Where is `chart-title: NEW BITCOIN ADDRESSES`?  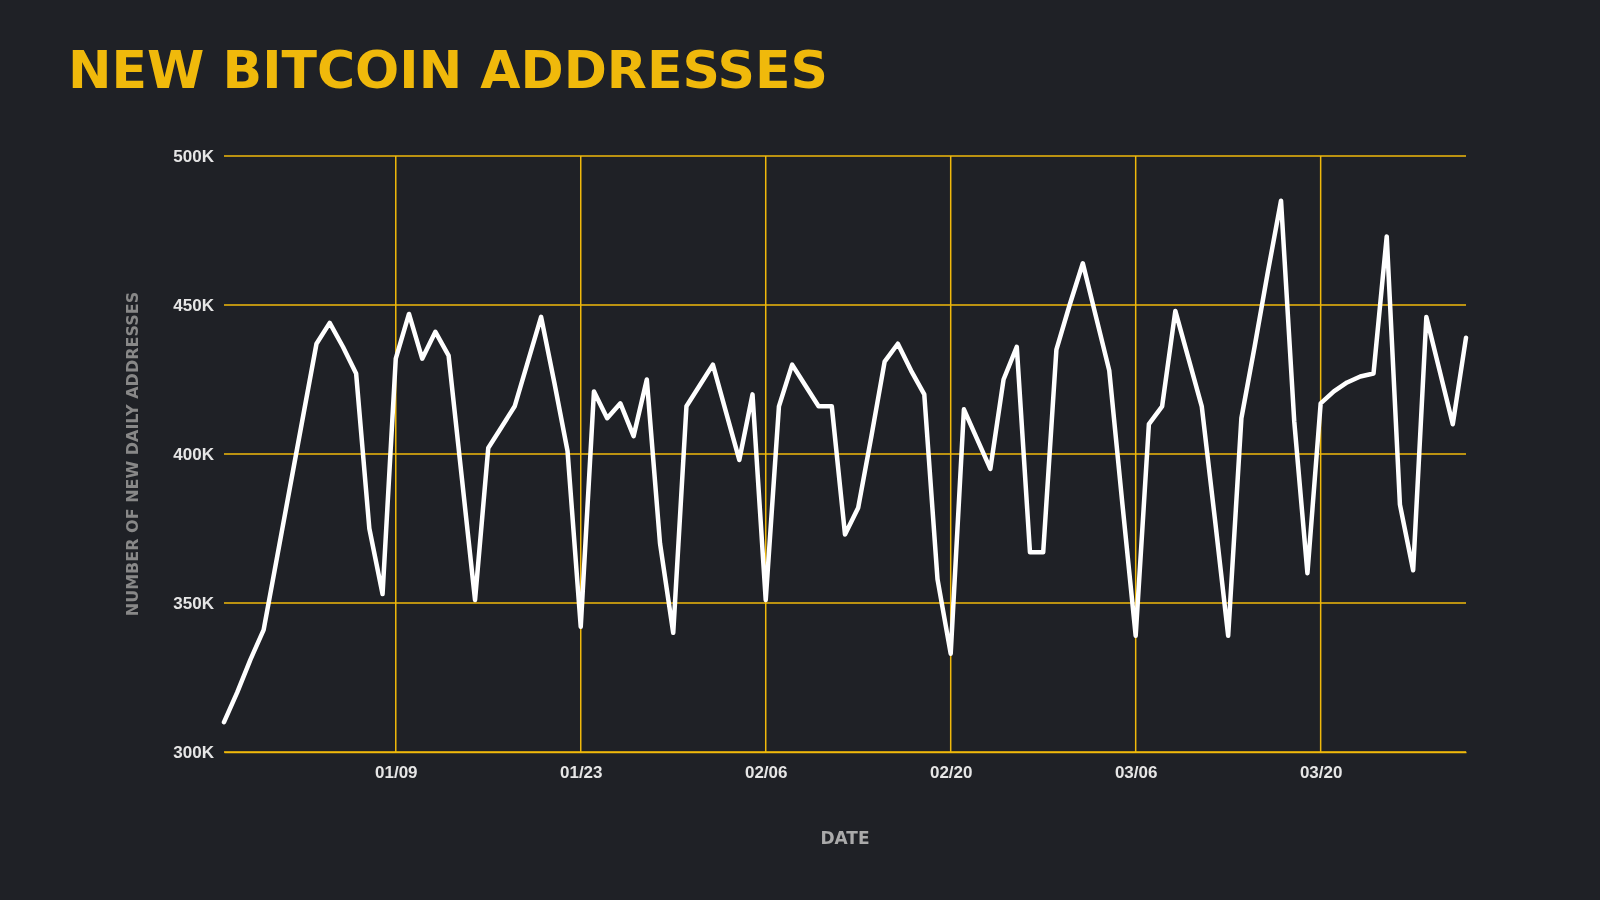 chart-title: NEW BITCOIN ADDRESSES is located at coordinates (448, 70).